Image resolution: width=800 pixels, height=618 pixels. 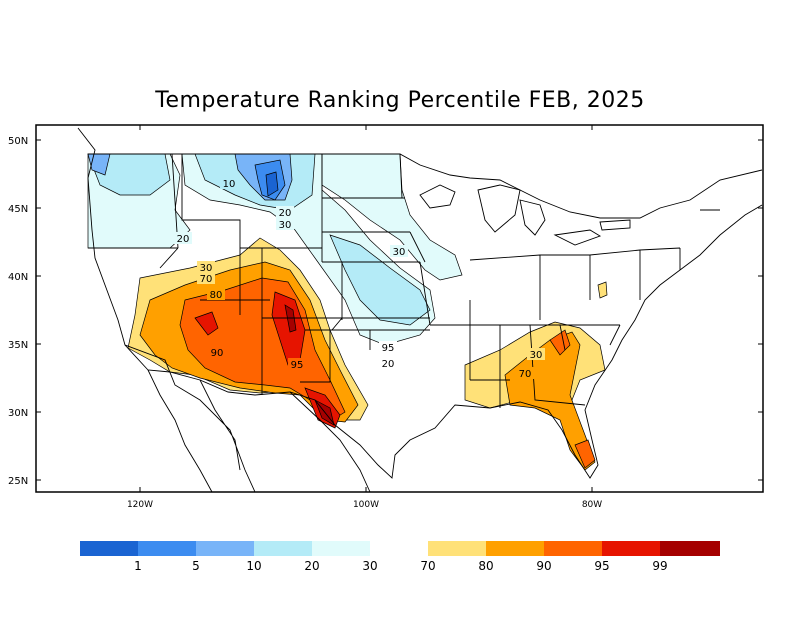 I want to click on canada-border, so click(x=425, y=186).